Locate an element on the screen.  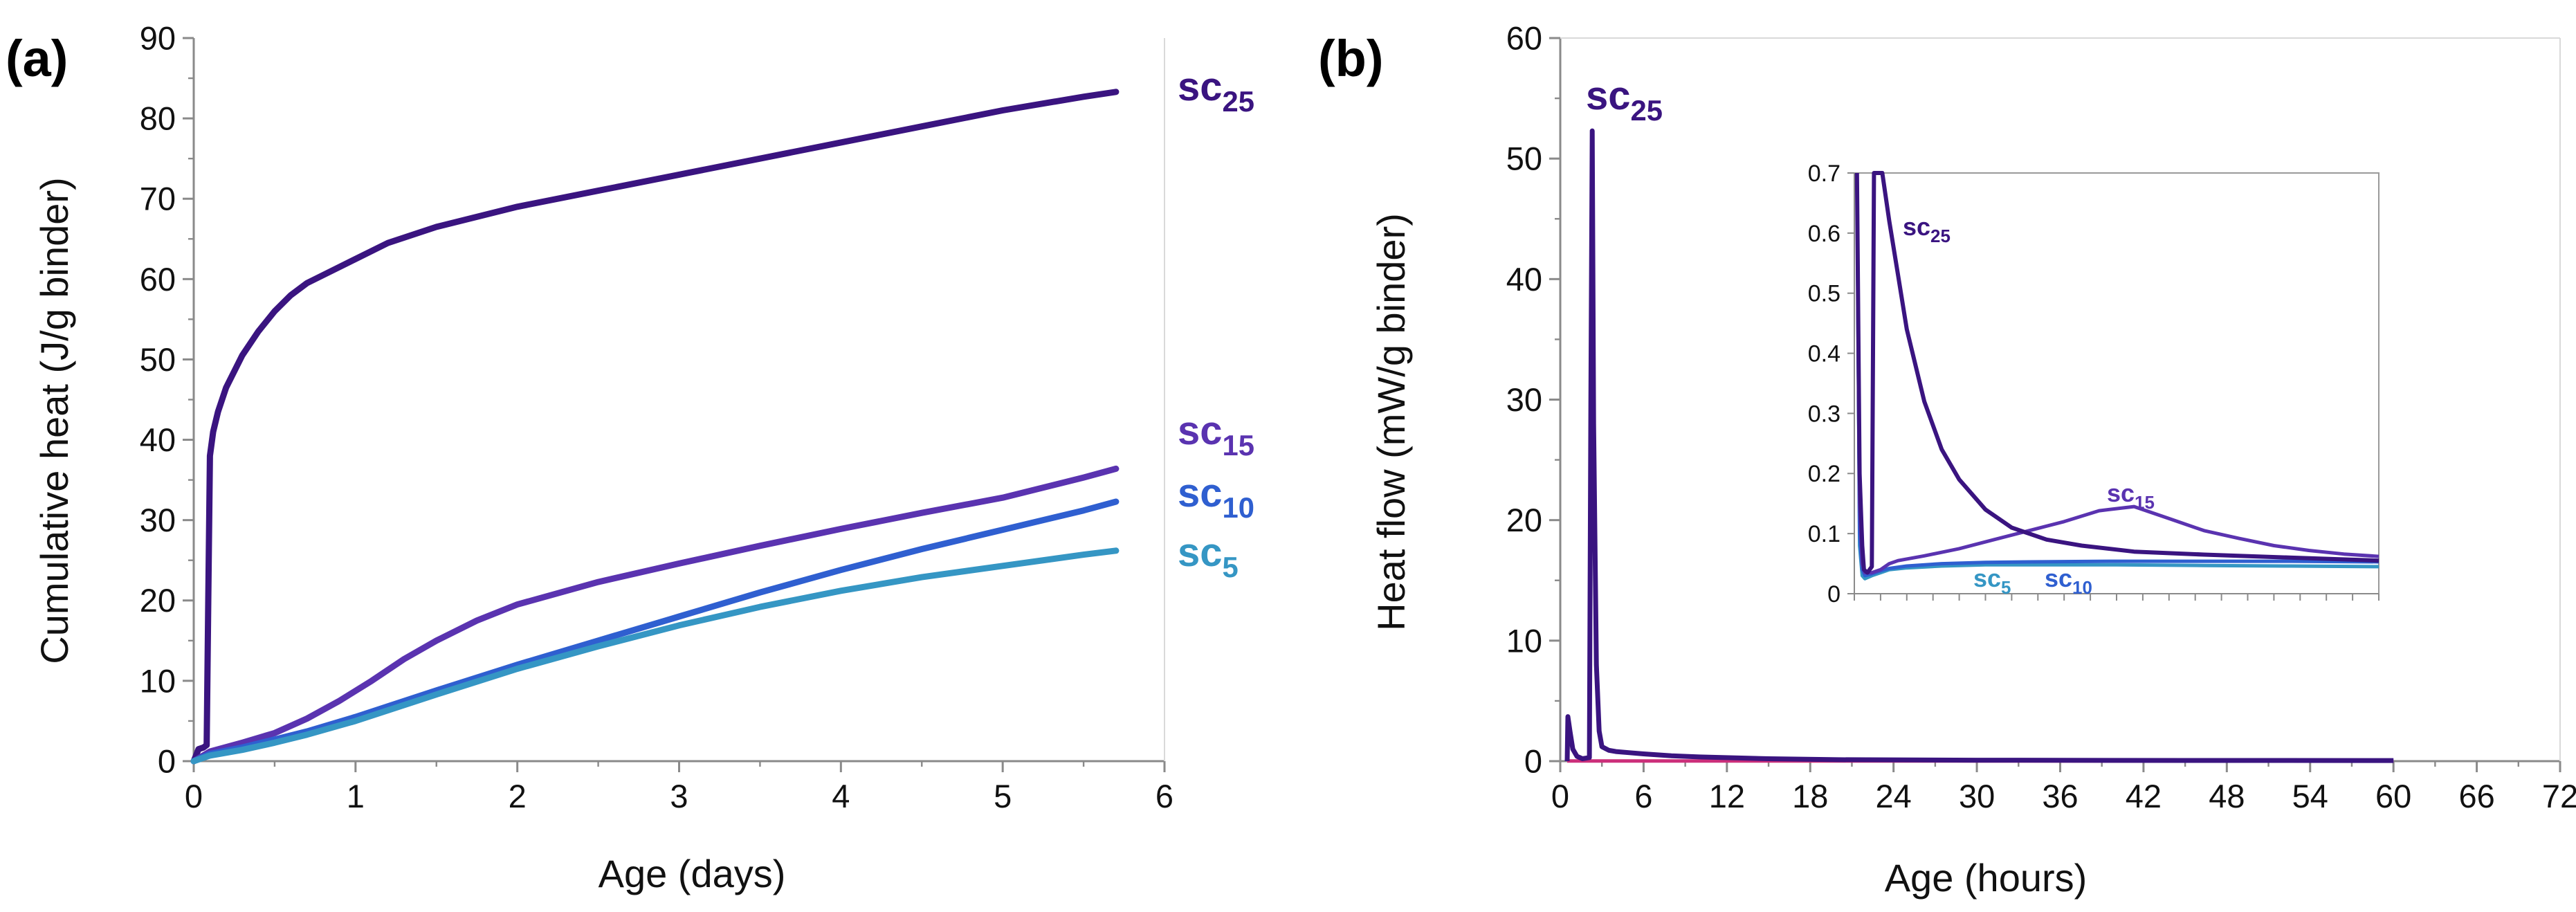
panel-b-x-tick-label: 48 is located at coordinates (2227, 796).